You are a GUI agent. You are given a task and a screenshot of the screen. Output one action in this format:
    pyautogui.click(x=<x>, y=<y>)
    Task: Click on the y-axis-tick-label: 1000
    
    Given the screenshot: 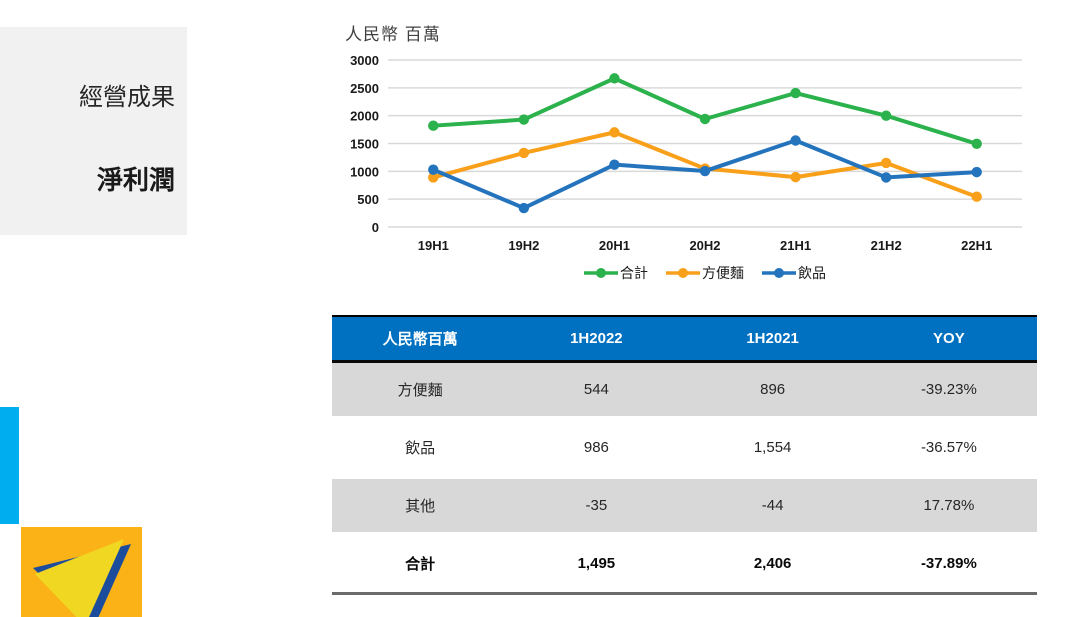 What is the action you would take?
    pyautogui.click(x=364, y=171)
    